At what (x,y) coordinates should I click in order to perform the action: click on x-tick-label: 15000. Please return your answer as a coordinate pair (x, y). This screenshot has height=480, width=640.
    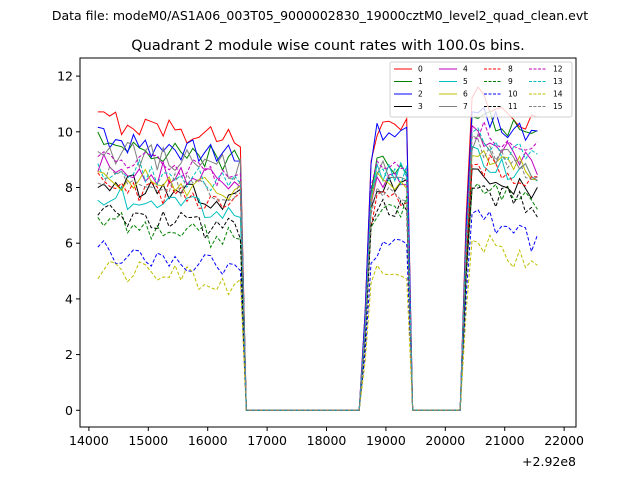
    Looking at the image, I should click on (148, 440).